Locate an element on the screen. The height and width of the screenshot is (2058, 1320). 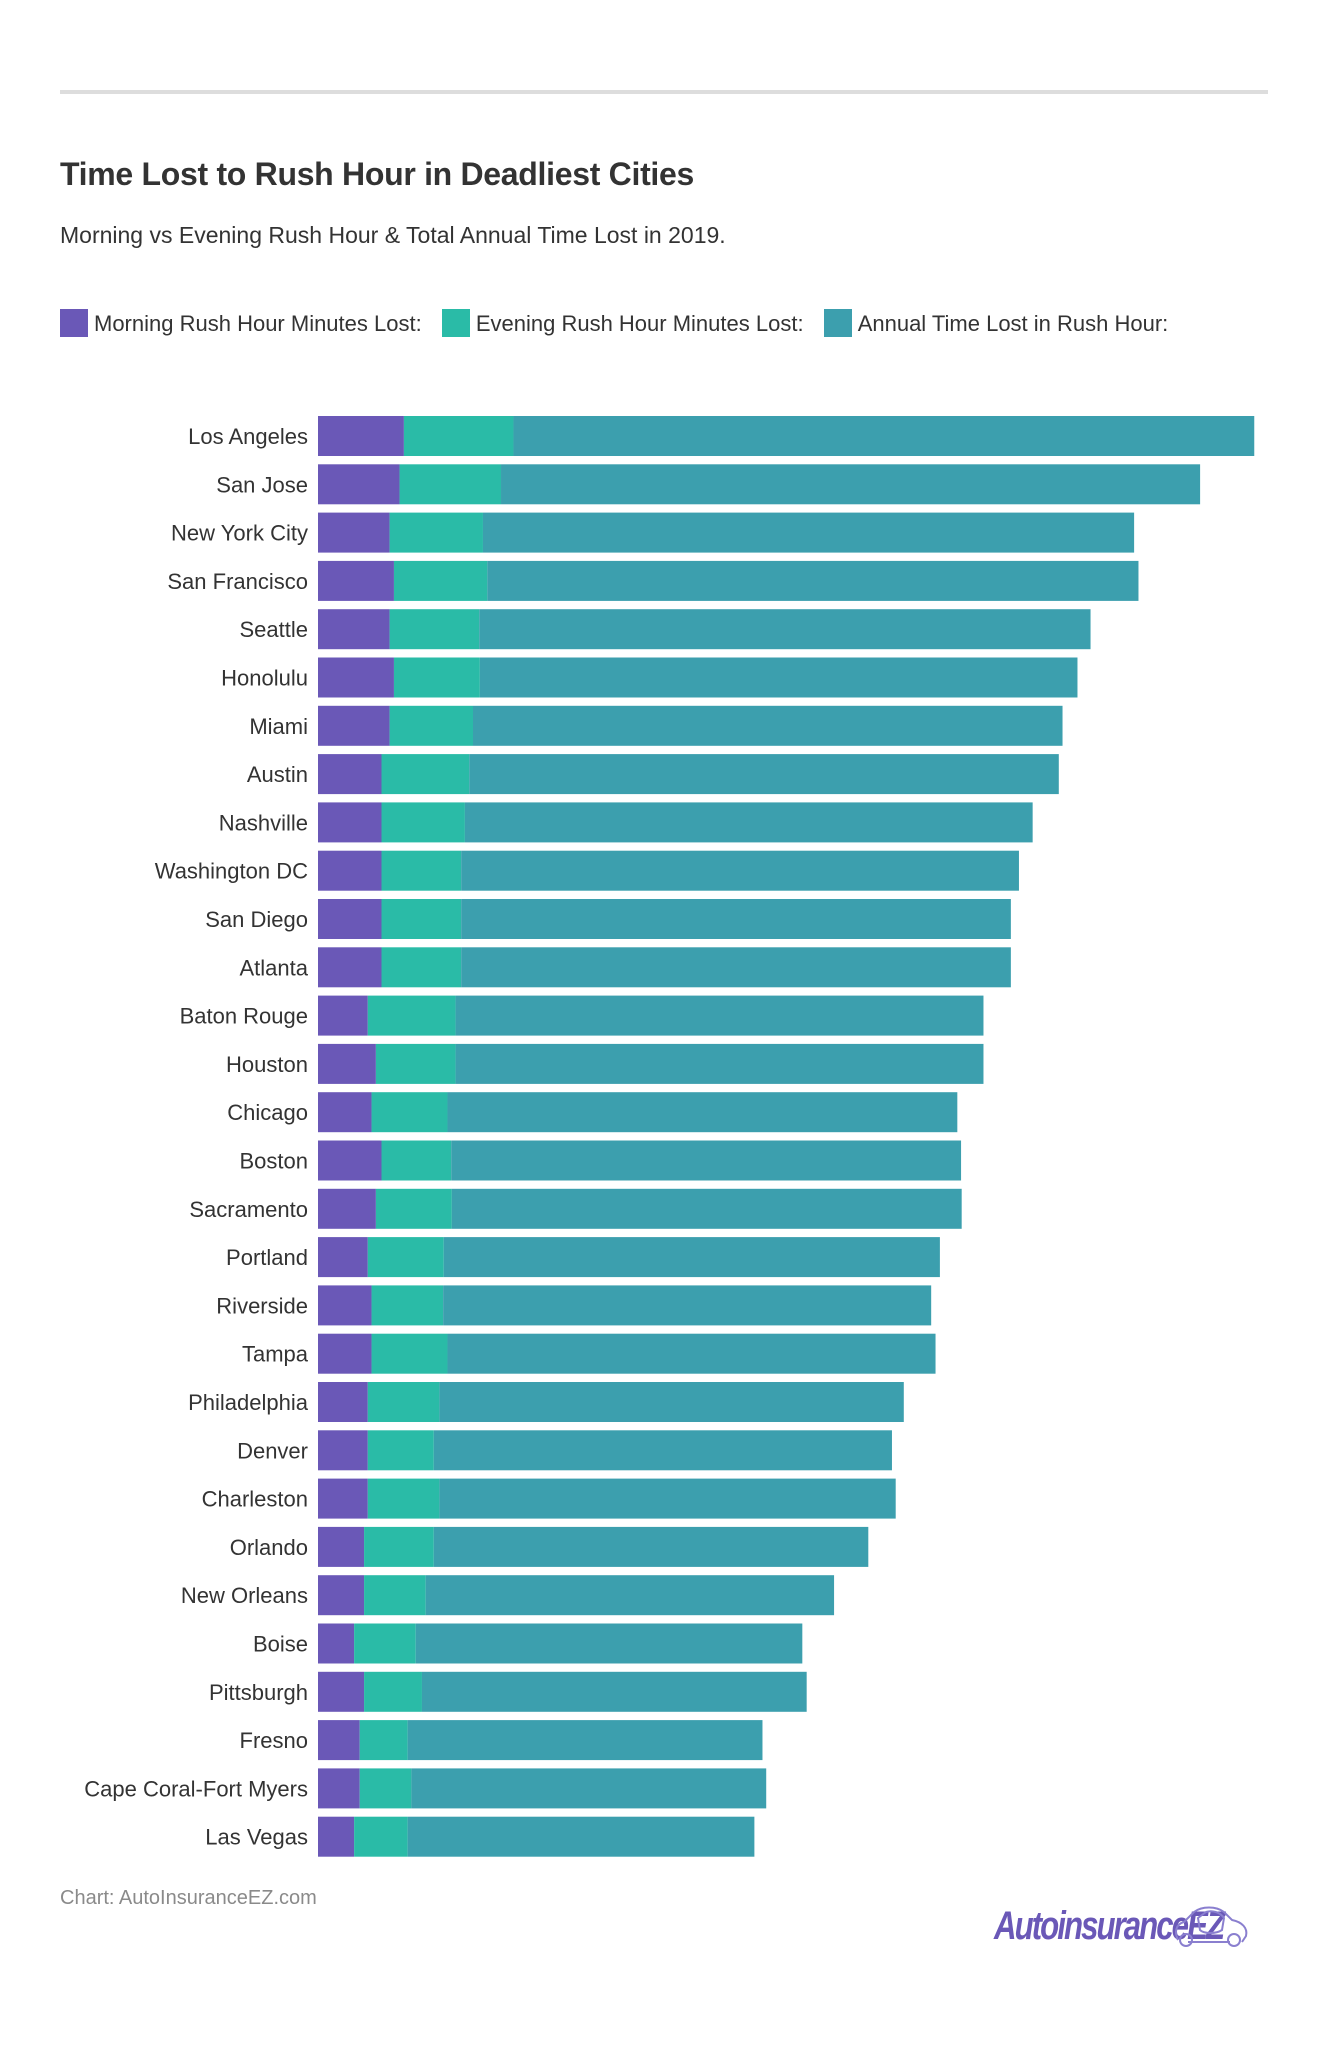
bar-evening-charleston is located at coordinates (403, 1498).